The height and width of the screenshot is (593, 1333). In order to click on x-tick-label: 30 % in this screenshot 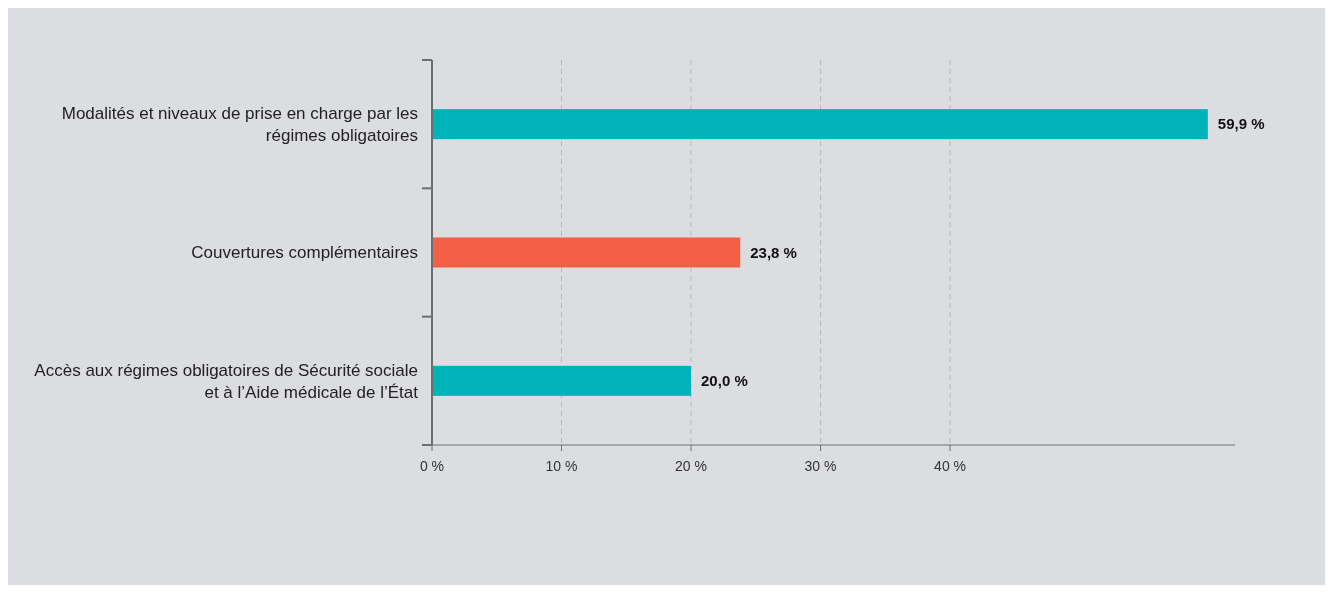, I will do `click(820, 466)`.